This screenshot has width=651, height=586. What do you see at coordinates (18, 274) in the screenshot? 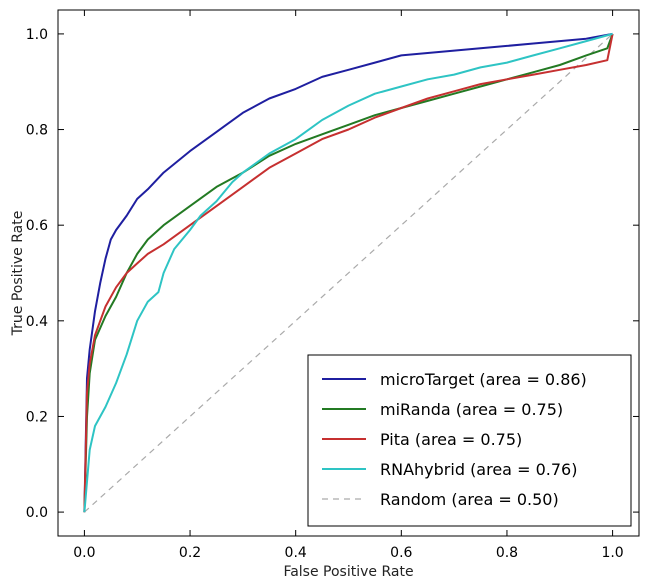
I see `y-axis-label: True Positive Rate` at bounding box center [18, 274].